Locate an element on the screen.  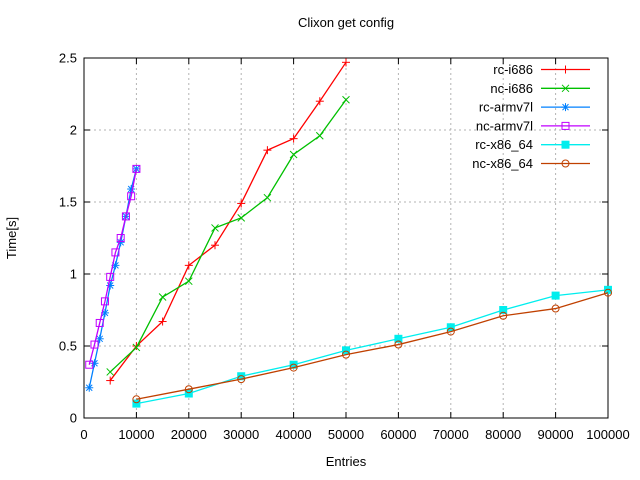
x-tick-label: 100000 is located at coordinates (607, 434).